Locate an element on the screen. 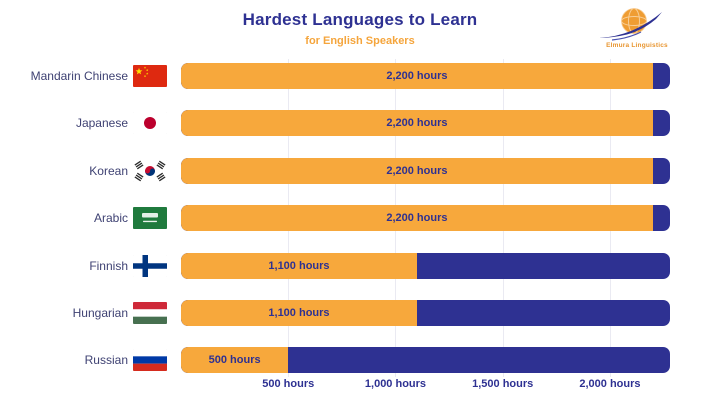  chart-row-hungarian: Hungarian 1,100 hours is located at coordinates (360, 312).